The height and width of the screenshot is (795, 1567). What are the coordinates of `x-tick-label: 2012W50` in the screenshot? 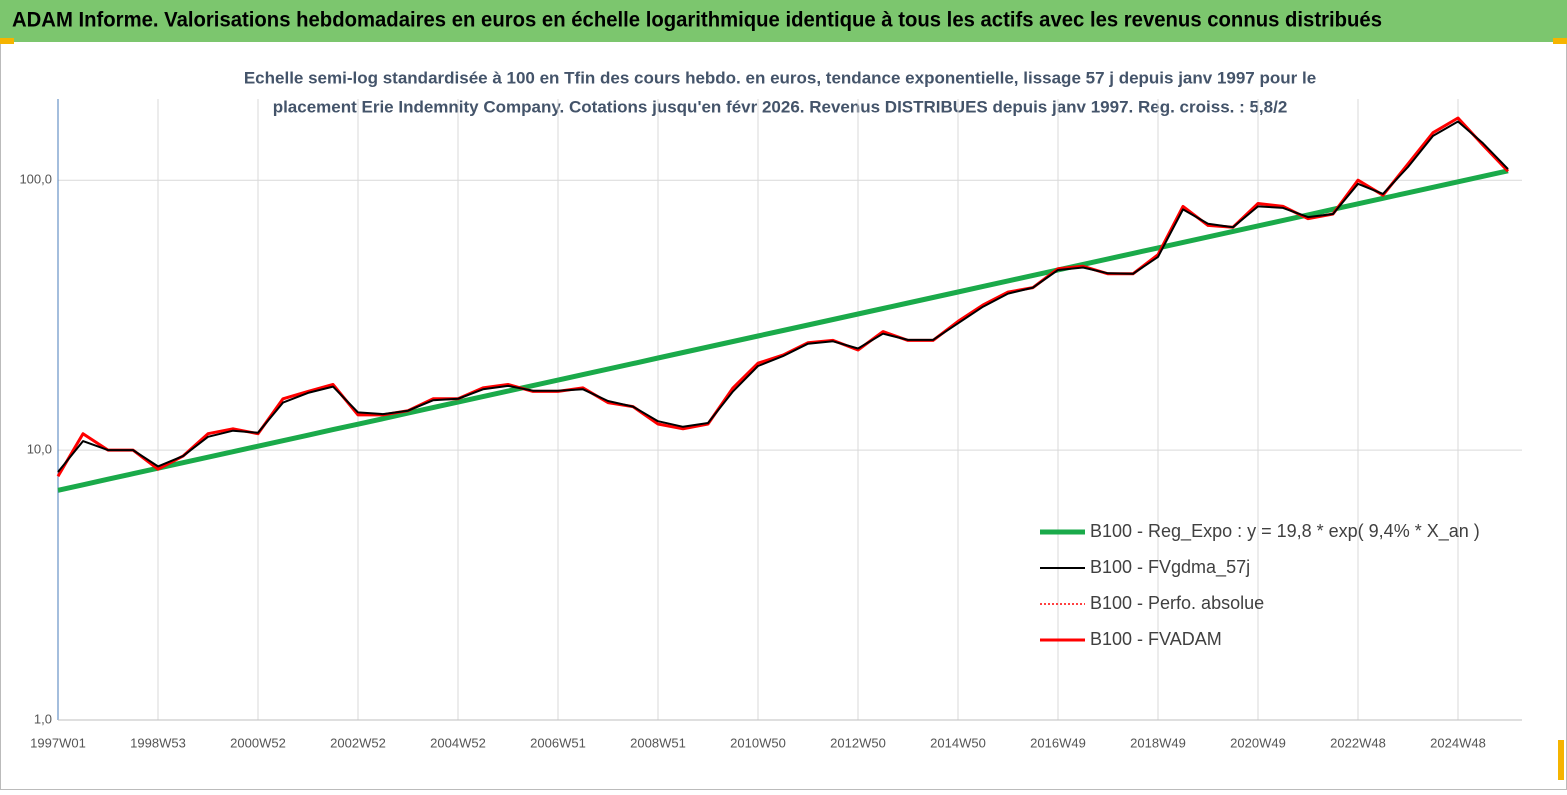 It's located at (858, 742).